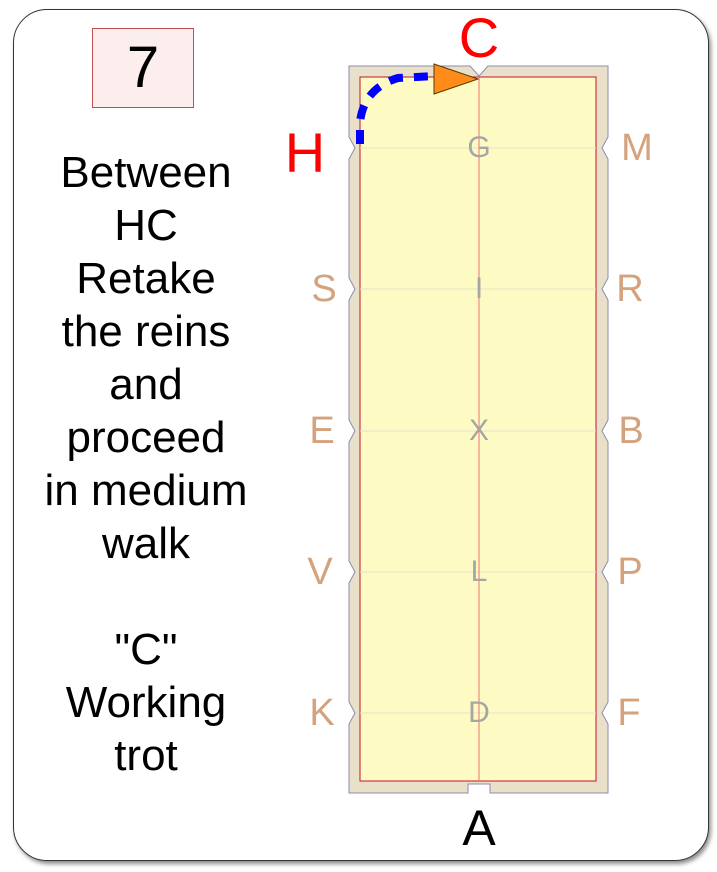 The image size is (717, 872). Describe the element at coordinates (146, 543) in the screenshot. I see `instruction-line: walk` at that location.